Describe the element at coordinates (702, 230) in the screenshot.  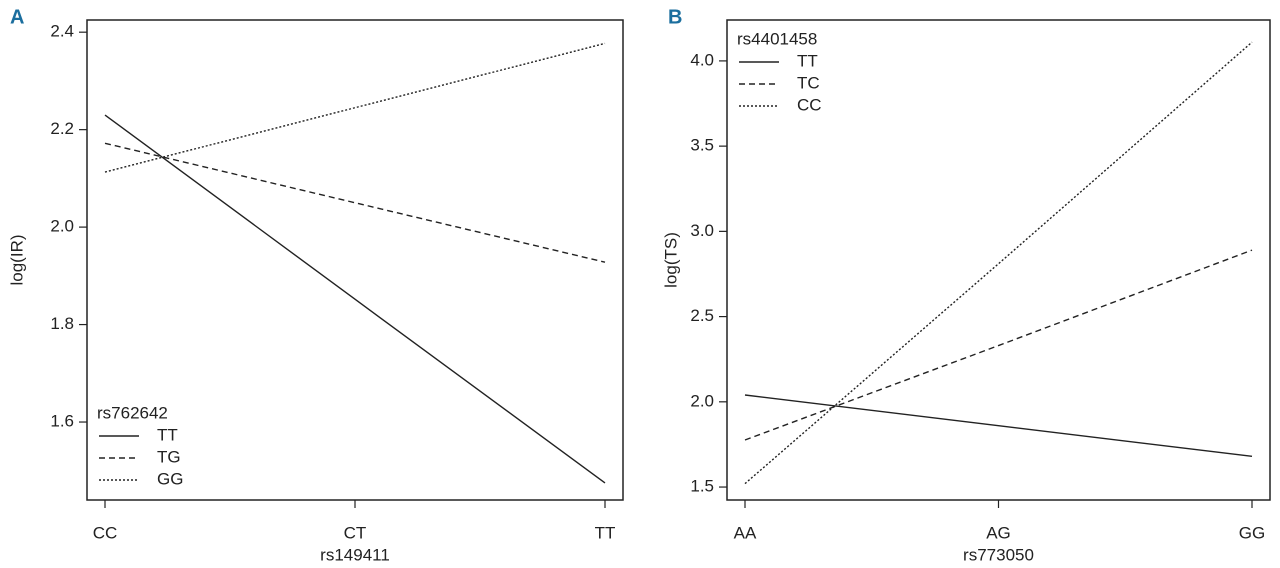
I see `y-tick-label: 3.0` at that location.